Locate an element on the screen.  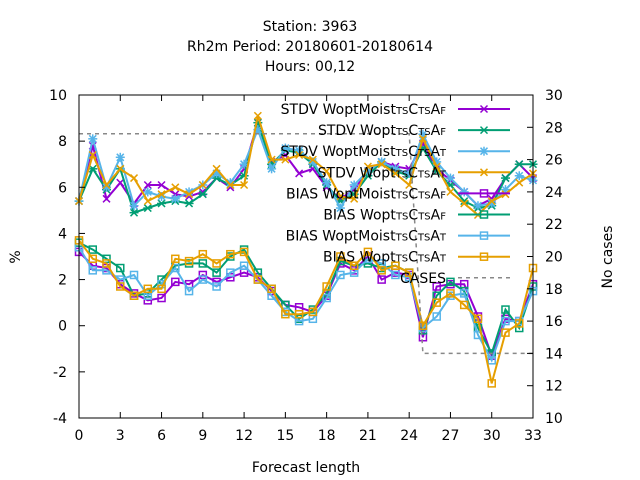
legend-label: BIAS WoptTSCTSAT is located at coordinates (385, 258).